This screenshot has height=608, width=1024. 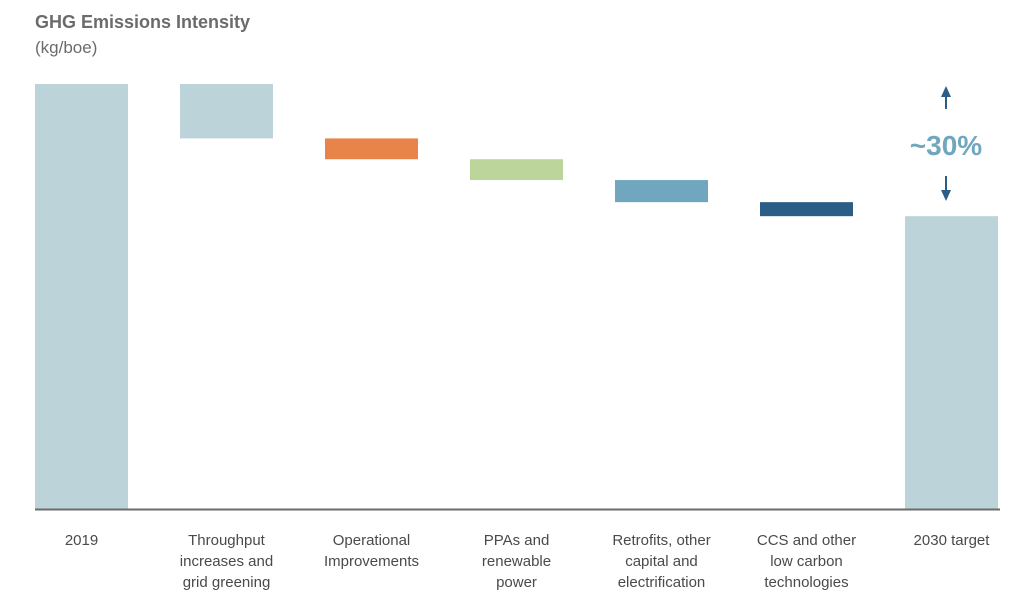 What do you see at coordinates (81, 540) in the screenshot?
I see `category-label-1: 2019` at bounding box center [81, 540].